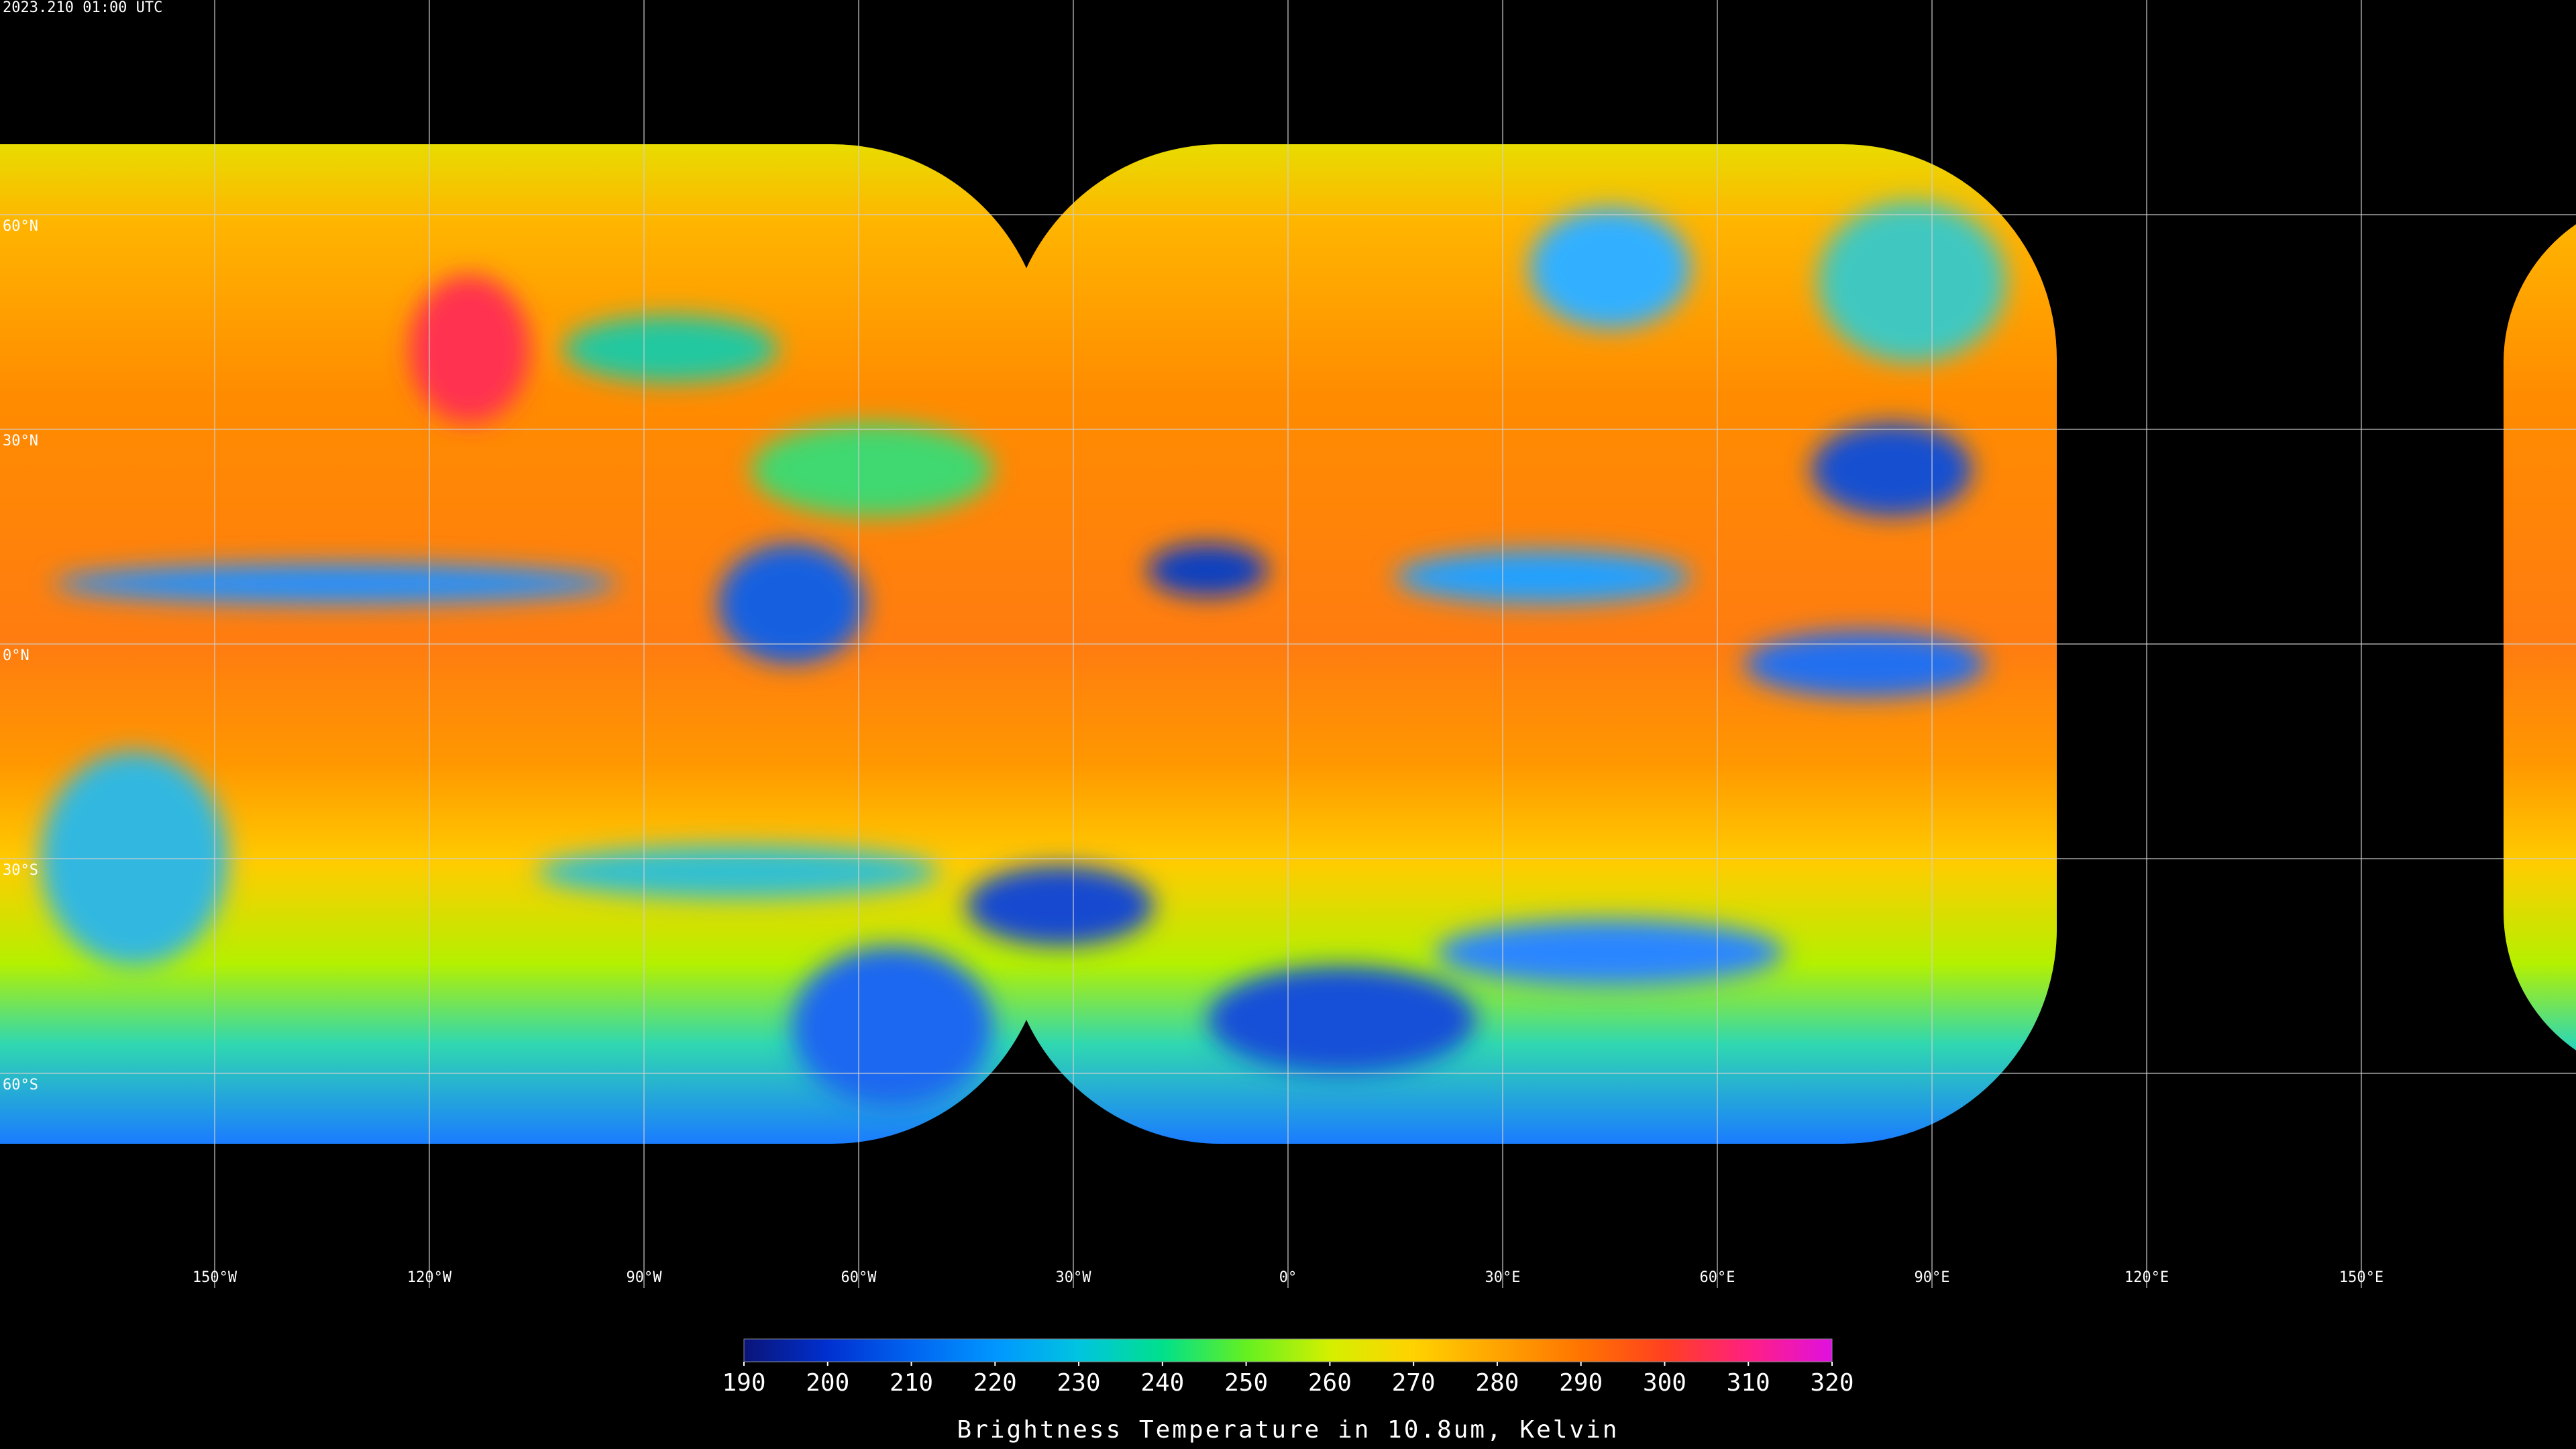 The height and width of the screenshot is (1449, 2576). Describe the element at coordinates (20, 1085) in the screenshot. I see `lat-label: 60°S` at that location.